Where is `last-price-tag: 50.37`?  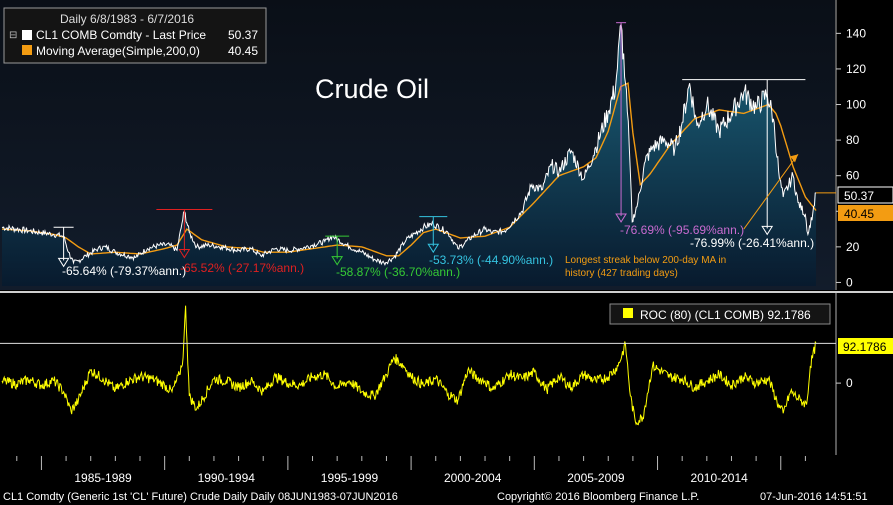 last-price-tag: 50.37 is located at coordinates (865, 195).